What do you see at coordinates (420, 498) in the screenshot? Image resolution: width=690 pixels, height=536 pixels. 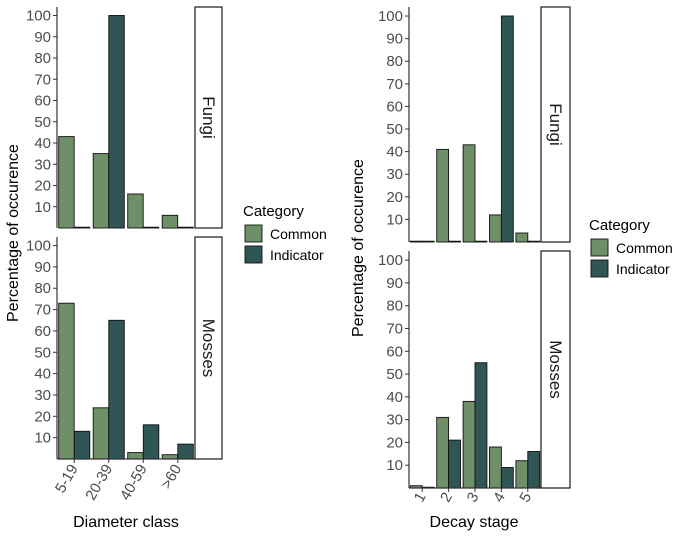 I see `x-tick-label: 1` at bounding box center [420, 498].